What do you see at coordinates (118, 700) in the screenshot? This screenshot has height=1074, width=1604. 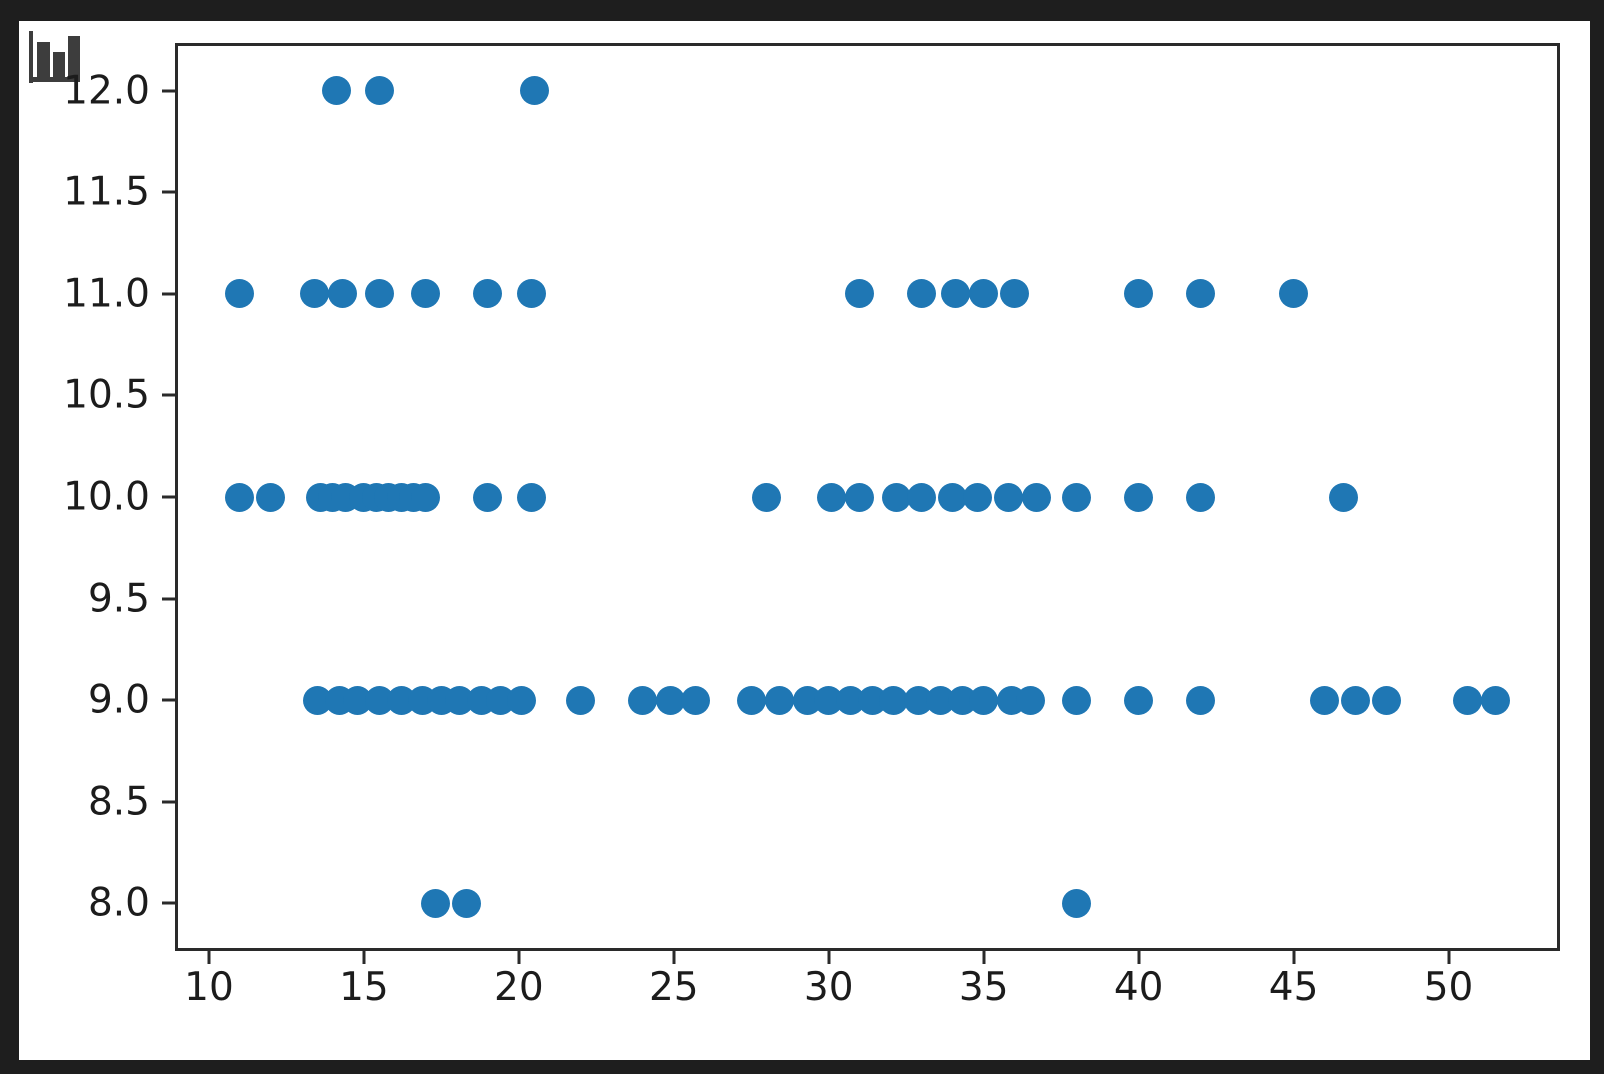 I see `y-tick-label: 9.0` at bounding box center [118, 700].